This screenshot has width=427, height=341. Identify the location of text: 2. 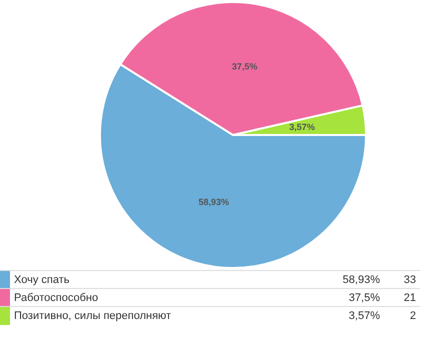
(402, 315).